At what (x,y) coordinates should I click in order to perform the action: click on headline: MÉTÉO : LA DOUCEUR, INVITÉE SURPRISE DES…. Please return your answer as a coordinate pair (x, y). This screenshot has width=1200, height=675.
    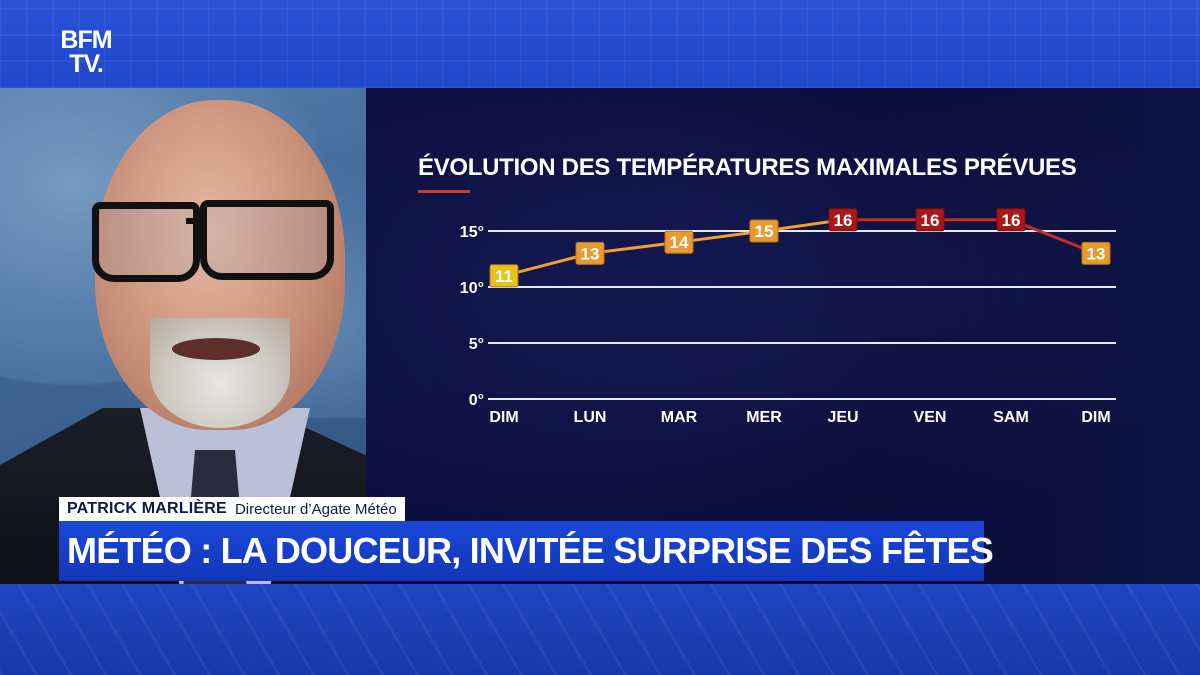
    Looking at the image, I should click on (530, 550).